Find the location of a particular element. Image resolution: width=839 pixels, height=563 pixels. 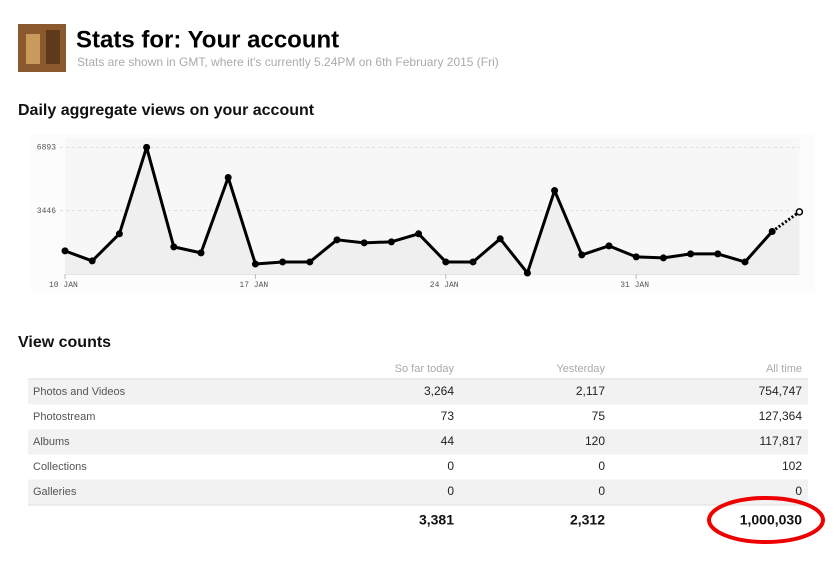

cell: 2,117 is located at coordinates (590, 391).